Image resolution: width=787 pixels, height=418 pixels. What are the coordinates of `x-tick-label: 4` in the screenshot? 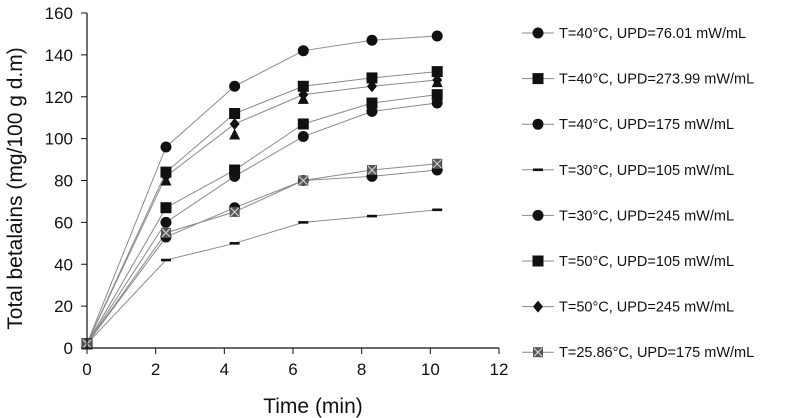 It's located at (224, 369).